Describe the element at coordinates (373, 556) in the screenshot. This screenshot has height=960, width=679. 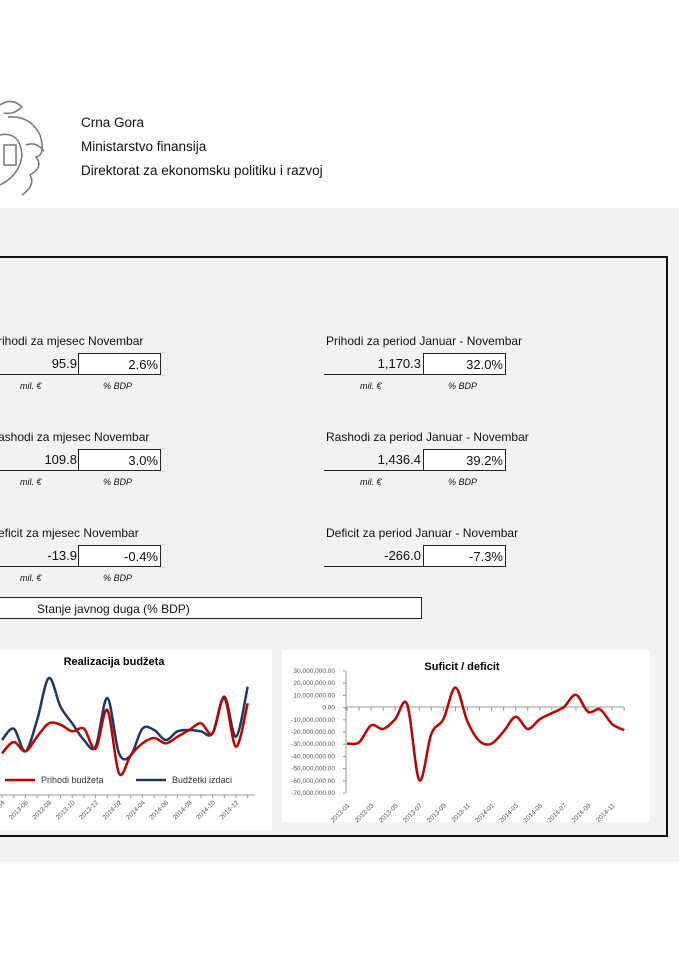
I see `indicator-value: -266.0` at that location.